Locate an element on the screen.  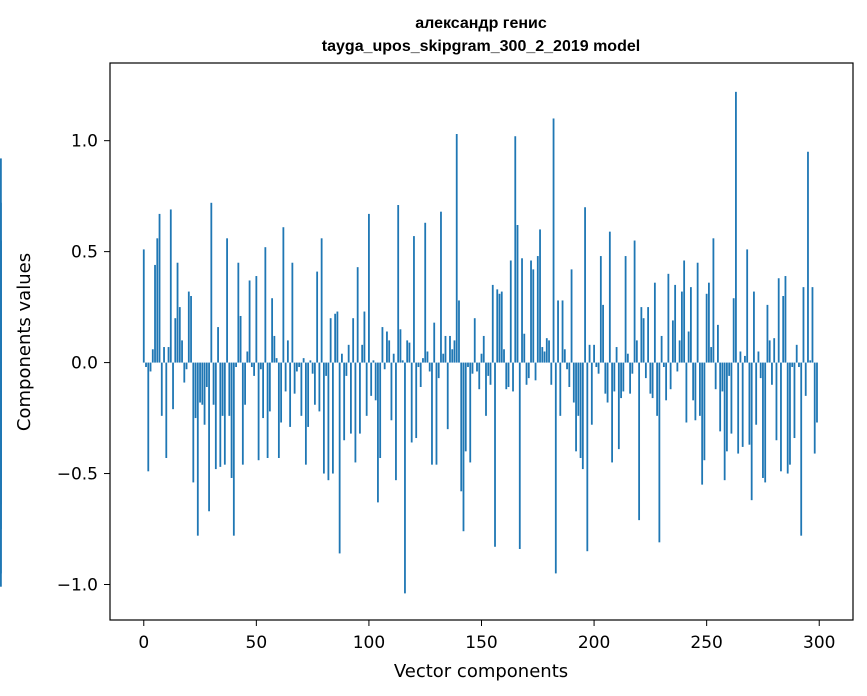
y-tick-label: −1.0 is located at coordinates (77, 585).